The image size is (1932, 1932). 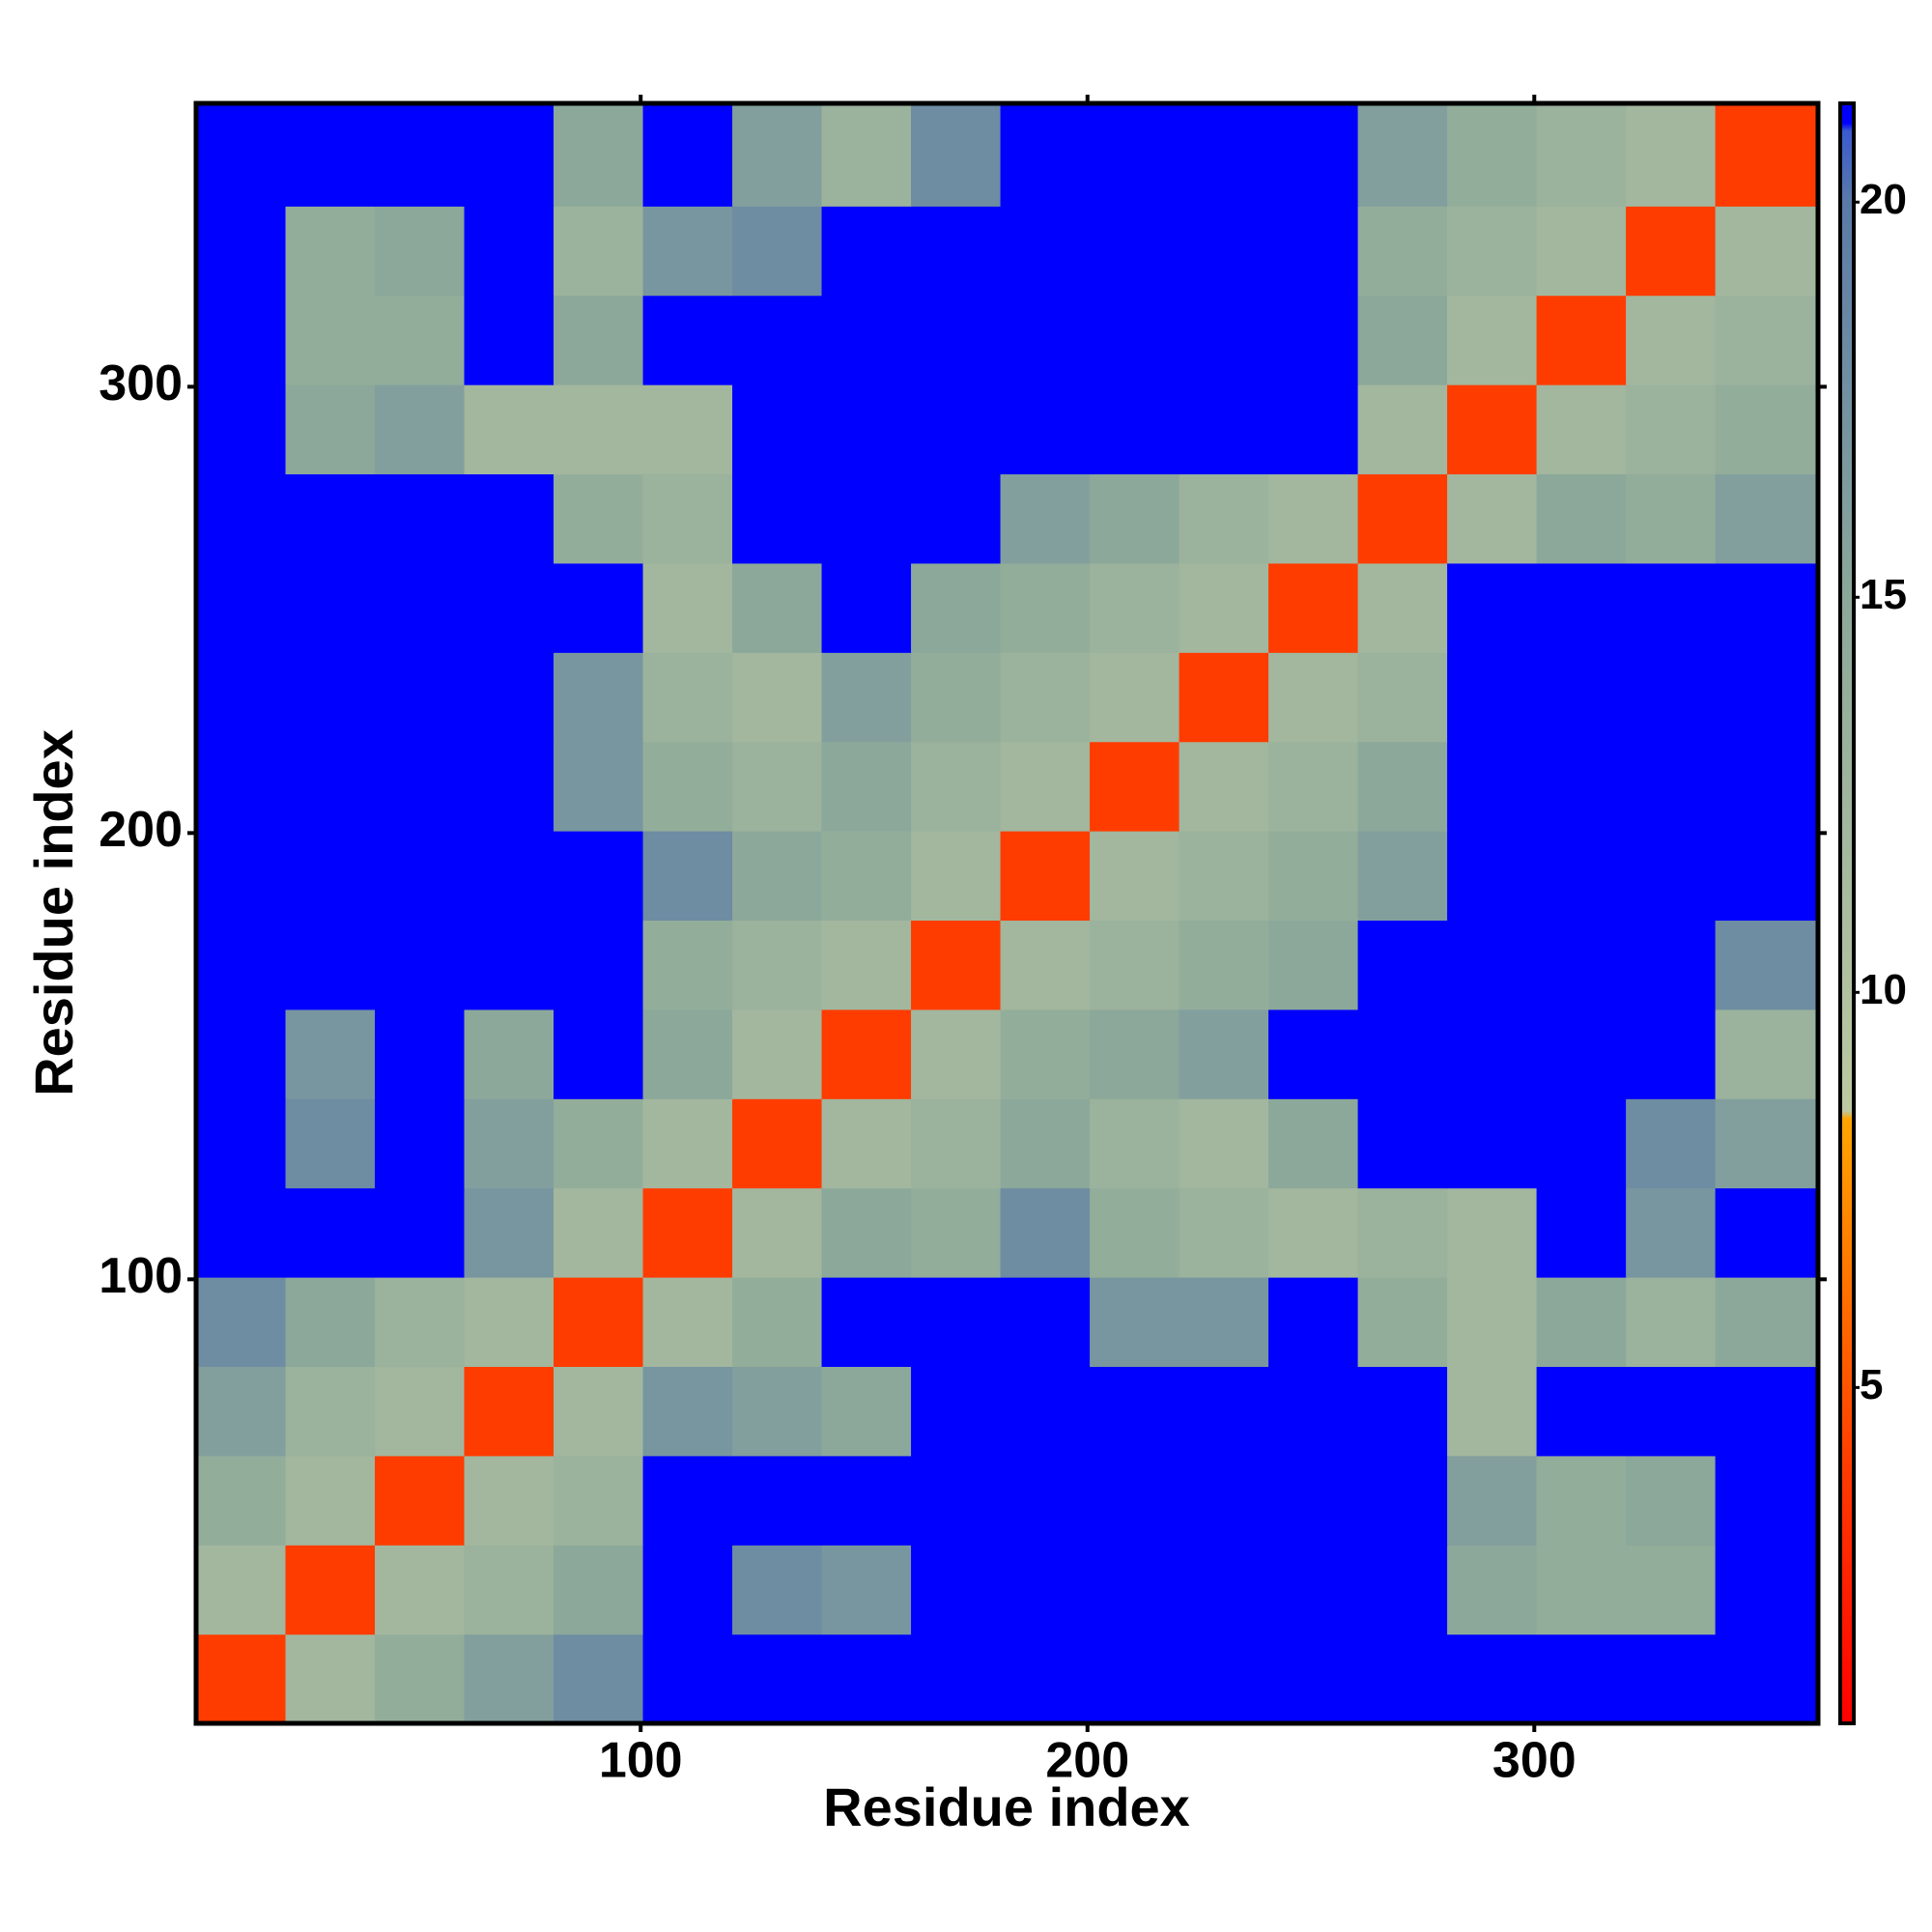 I want to click on x-tick-label: 200, so click(x=1087, y=1761).